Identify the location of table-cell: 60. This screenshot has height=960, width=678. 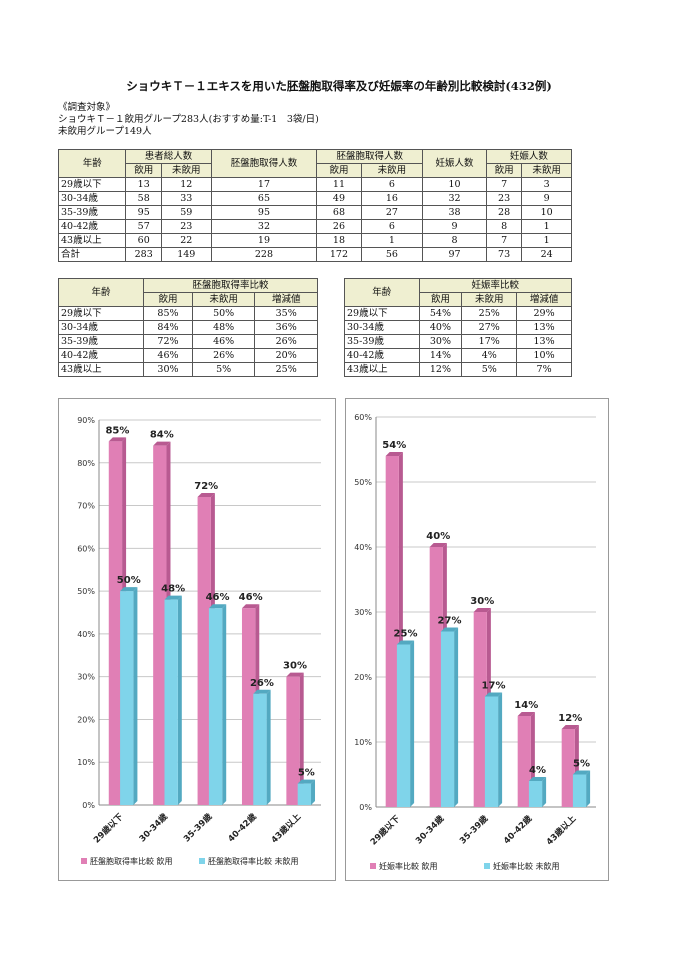
(143, 240).